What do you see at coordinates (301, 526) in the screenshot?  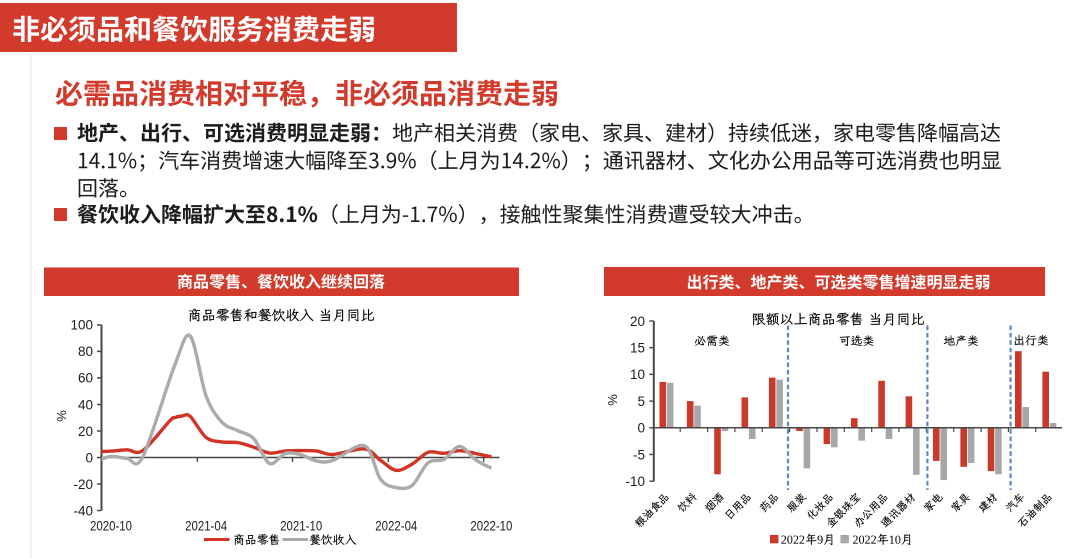 I see `svg-text: 2021-10` at bounding box center [301, 526].